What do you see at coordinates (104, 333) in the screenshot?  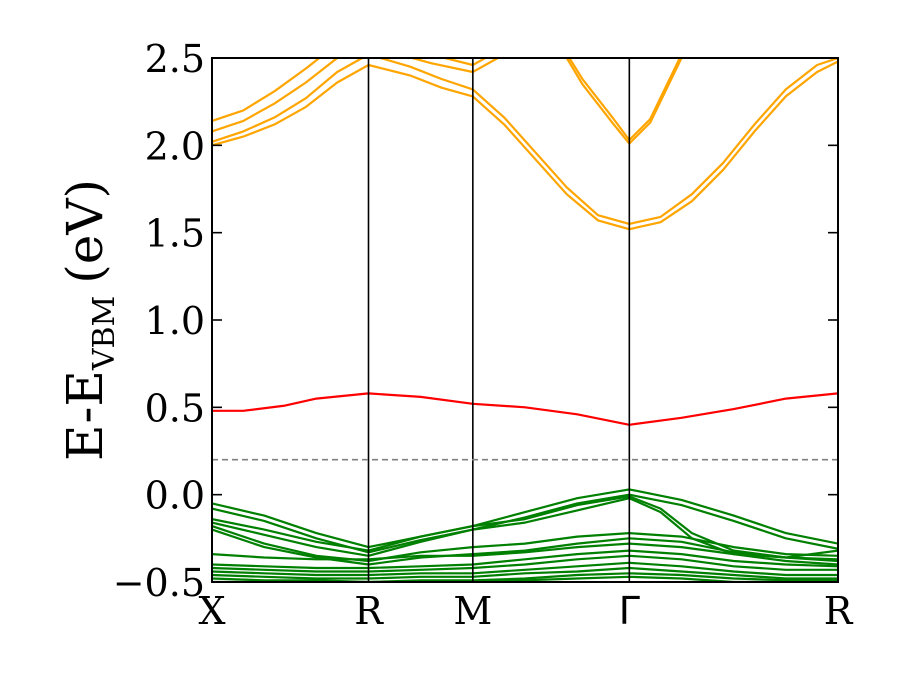 I see `y-axis-label-subscript: VBM` at bounding box center [104, 333].